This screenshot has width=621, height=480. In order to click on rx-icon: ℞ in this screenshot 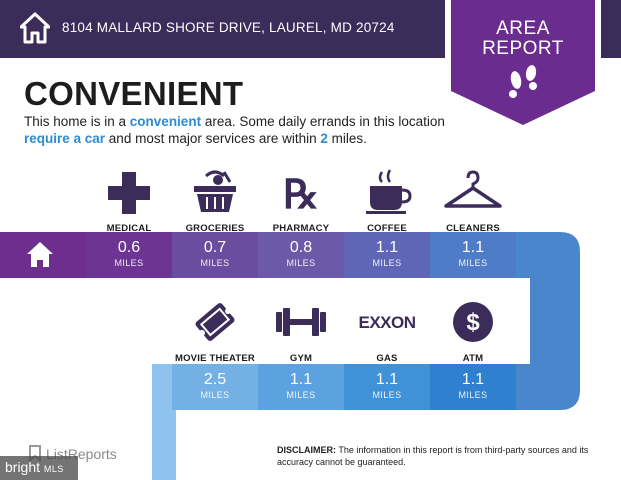, I will do `click(301, 194)`.